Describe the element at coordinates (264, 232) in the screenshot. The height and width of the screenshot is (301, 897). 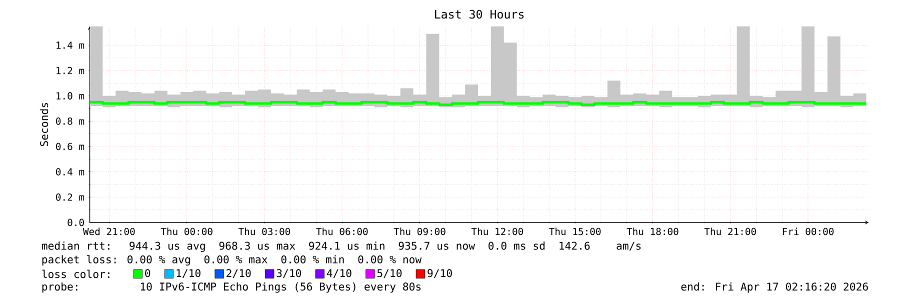
I see `x-tick-label: Thu 03:00` at that location.